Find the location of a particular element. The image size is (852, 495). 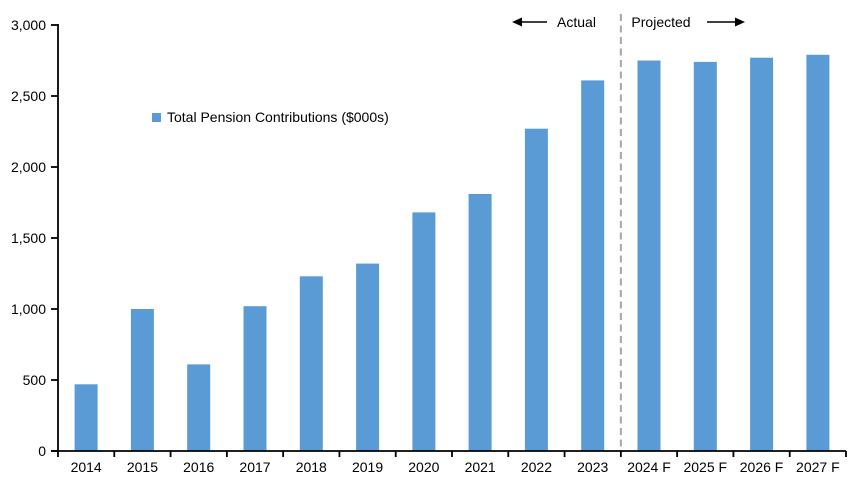

bar-2020 is located at coordinates (424, 331).